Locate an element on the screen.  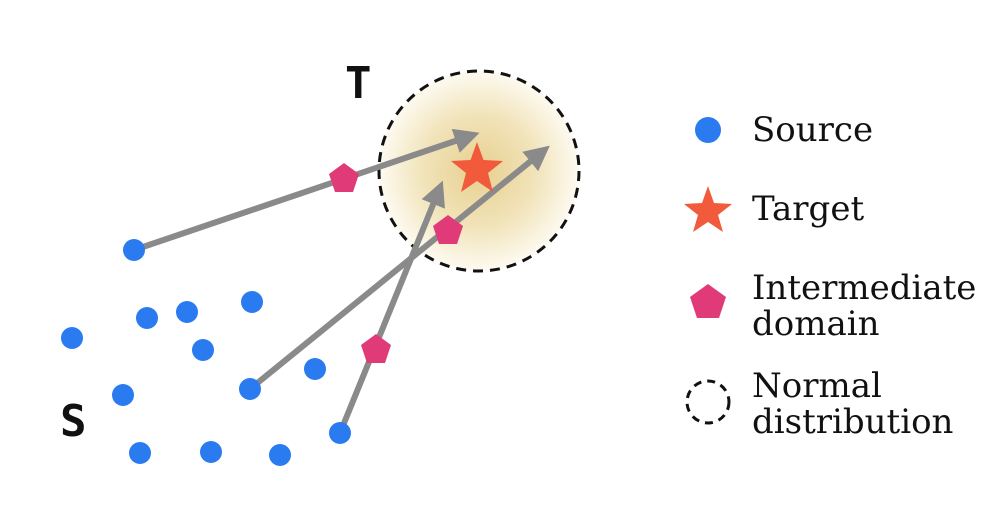
legend-intermediate-label-line2: domain is located at coordinates (816, 324).